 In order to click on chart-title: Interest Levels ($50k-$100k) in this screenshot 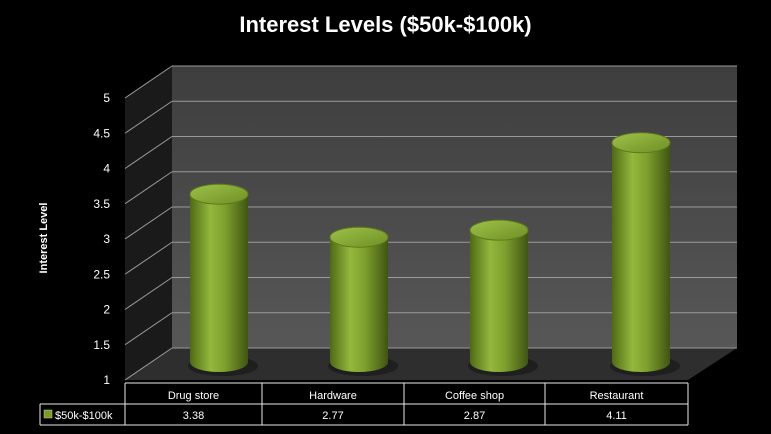, I will do `click(385, 24)`.